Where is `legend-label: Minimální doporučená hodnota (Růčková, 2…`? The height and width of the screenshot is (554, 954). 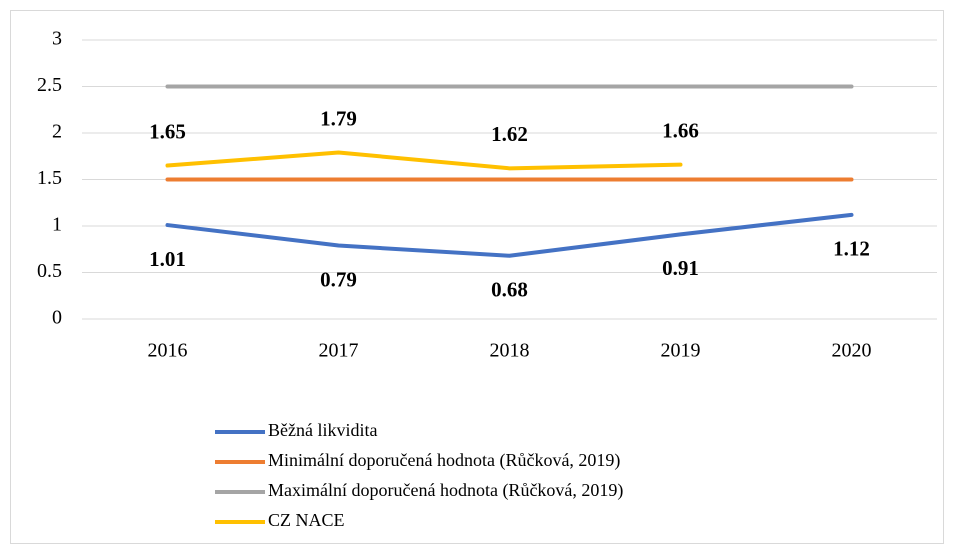 legend-label: Minimální doporučená hodnota (Růčková, 2… is located at coordinates (444, 460).